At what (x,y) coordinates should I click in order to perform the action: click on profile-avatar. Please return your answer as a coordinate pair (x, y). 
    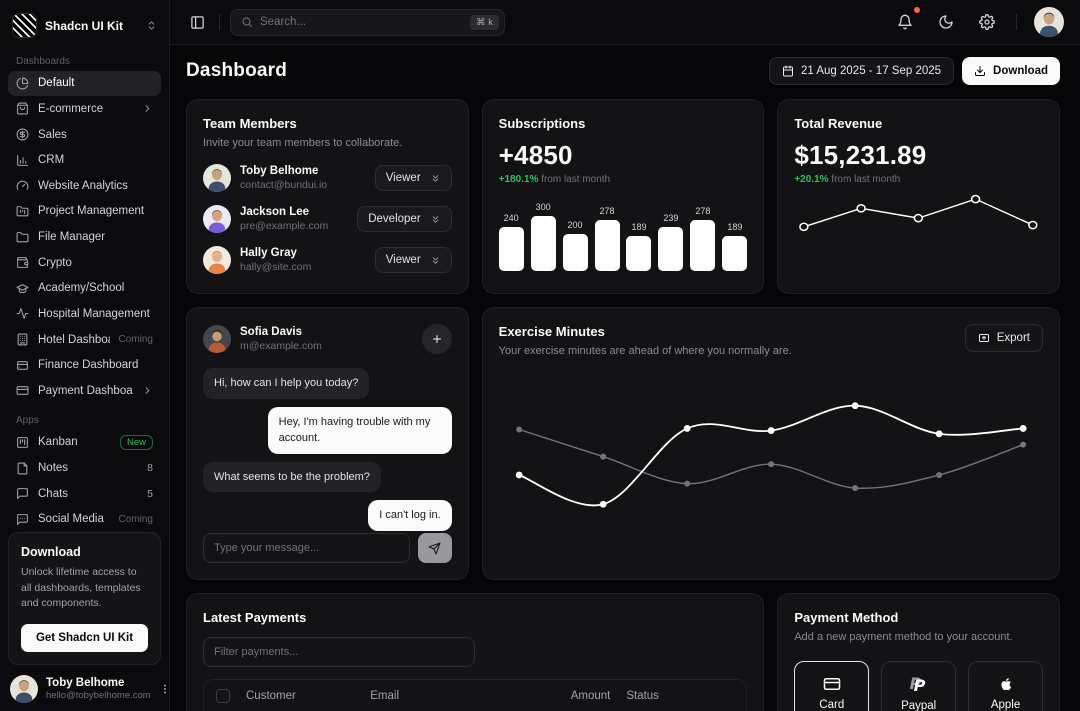
    Looking at the image, I should click on (1049, 22).